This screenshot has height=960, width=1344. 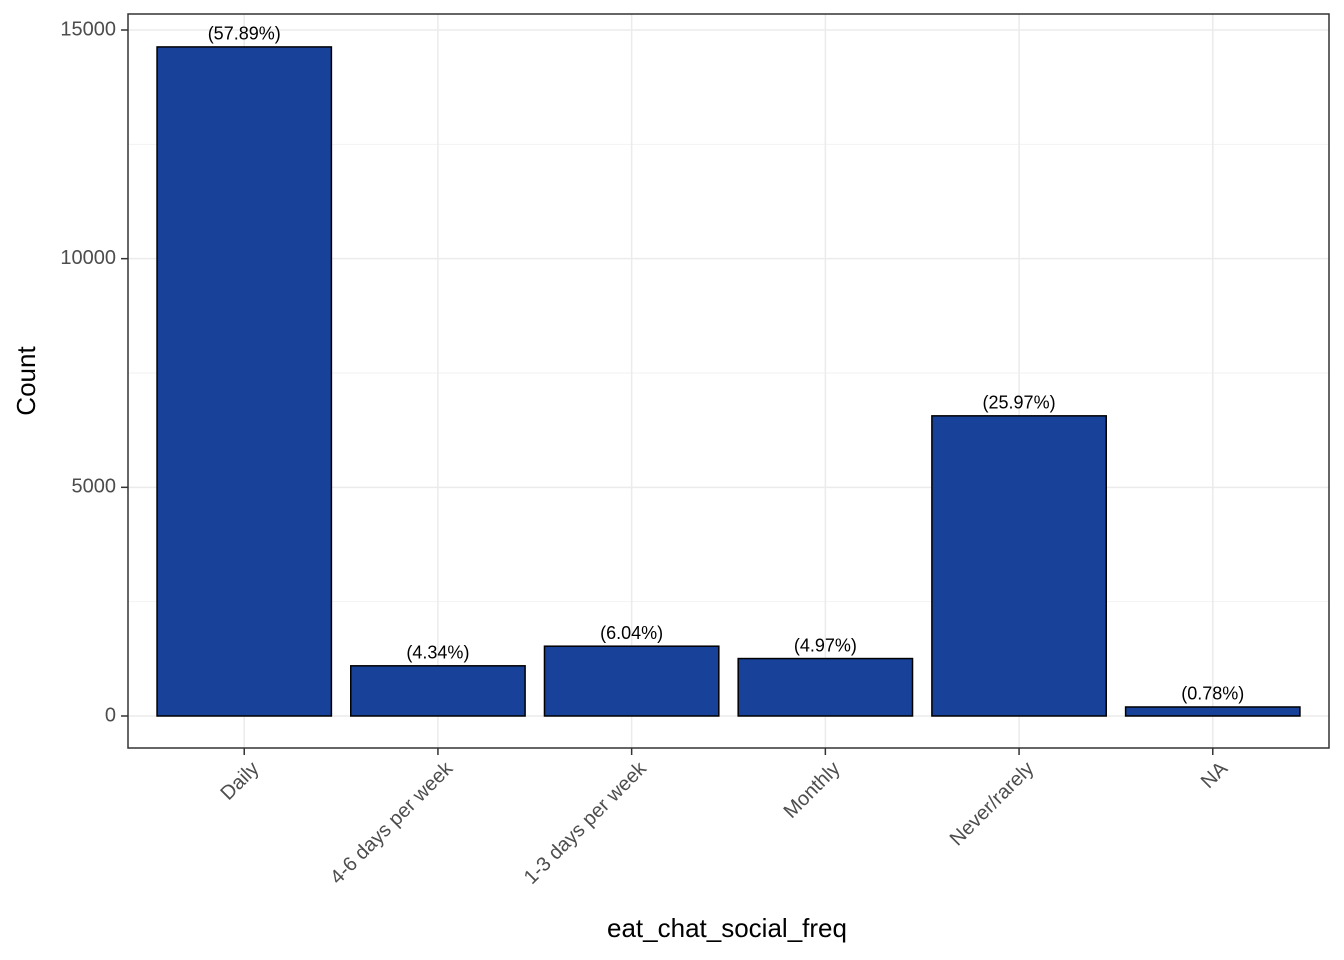 I want to click on bar-label: (4.34%), so click(x=437, y=653).